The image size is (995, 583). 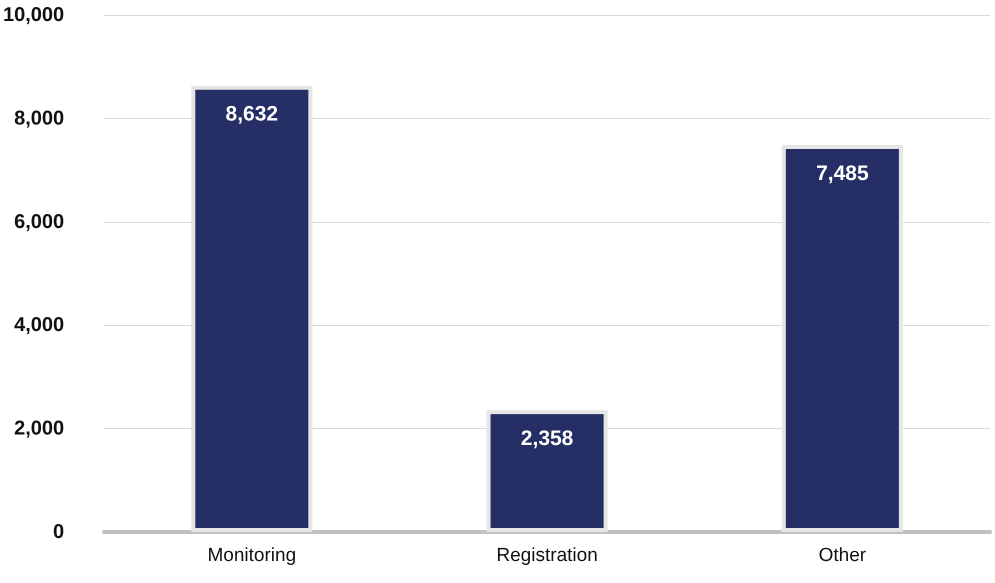 I want to click on data-label: 2,358, so click(x=547, y=438).